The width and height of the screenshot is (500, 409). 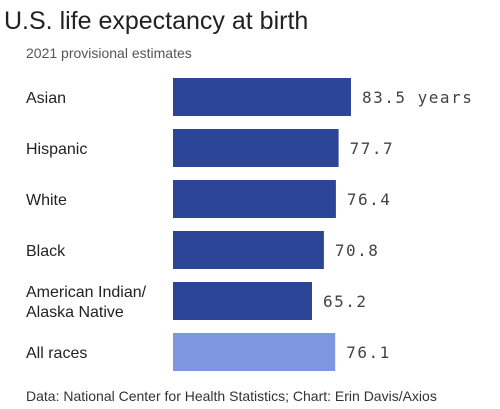 What do you see at coordinates (254, 199) in the screenshot?
I see `bar-white` at bounding box center [254, 199].